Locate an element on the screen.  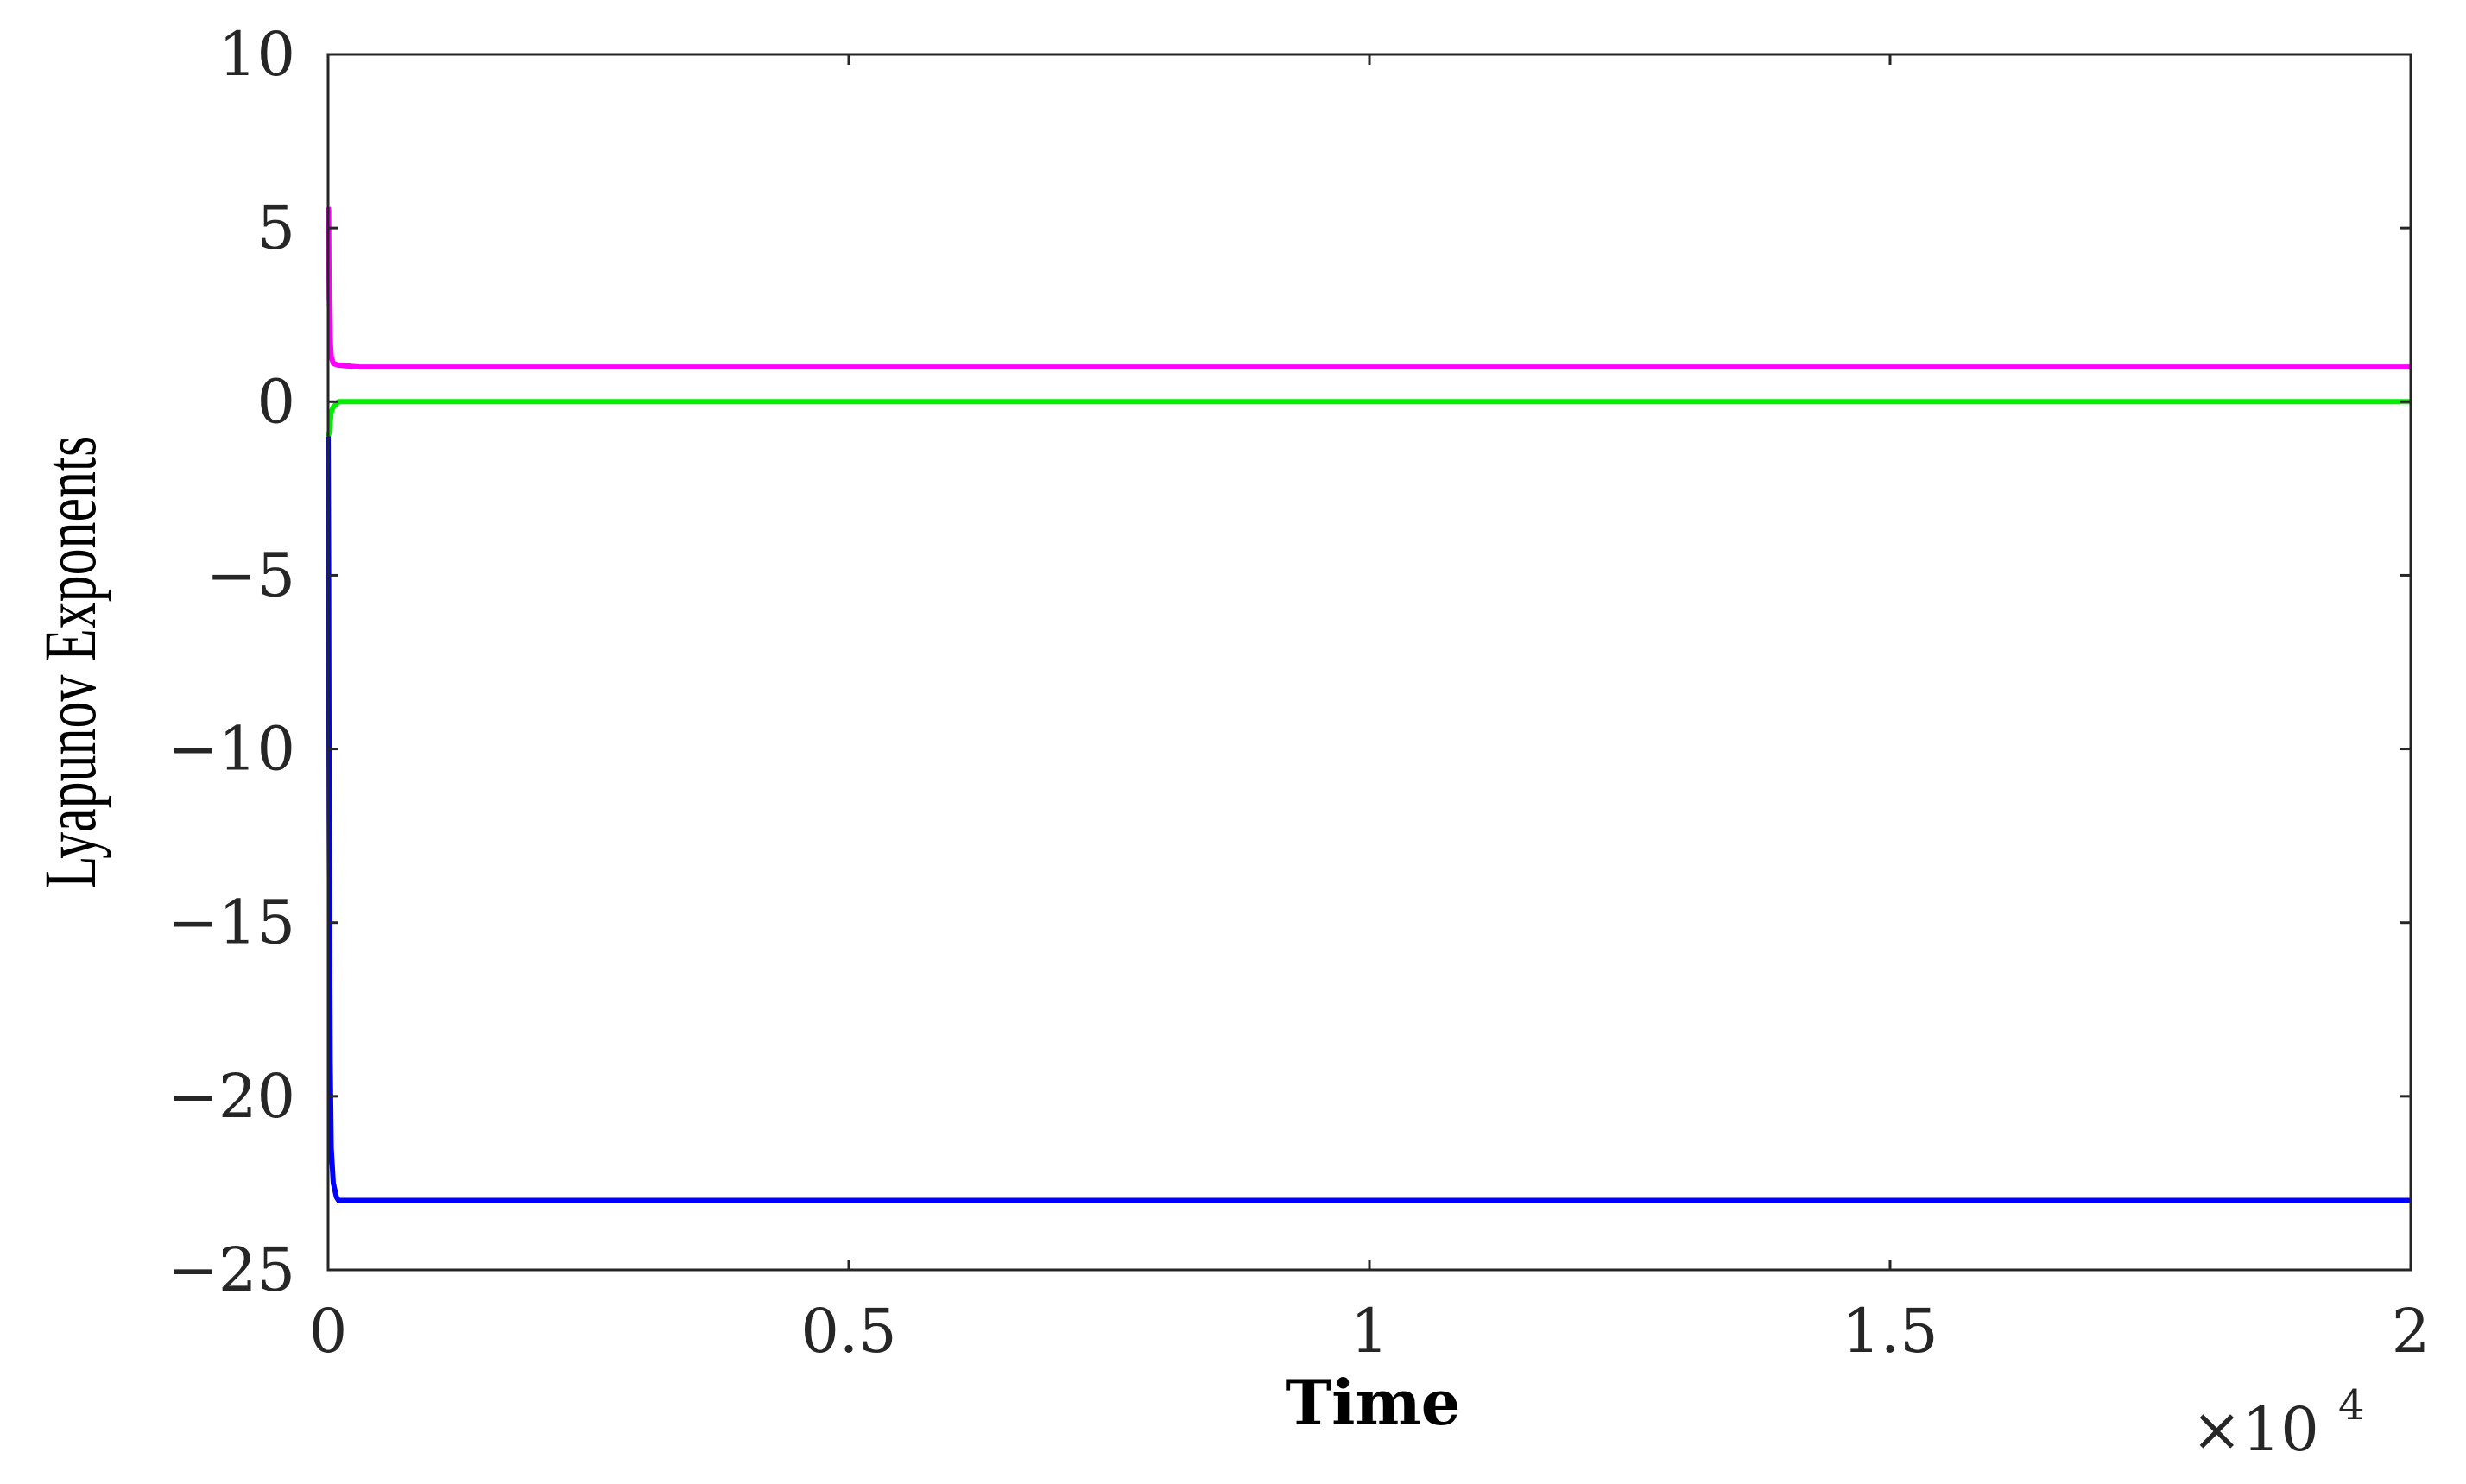
y-tick-label: −5 is located at coordinates (250, 575).